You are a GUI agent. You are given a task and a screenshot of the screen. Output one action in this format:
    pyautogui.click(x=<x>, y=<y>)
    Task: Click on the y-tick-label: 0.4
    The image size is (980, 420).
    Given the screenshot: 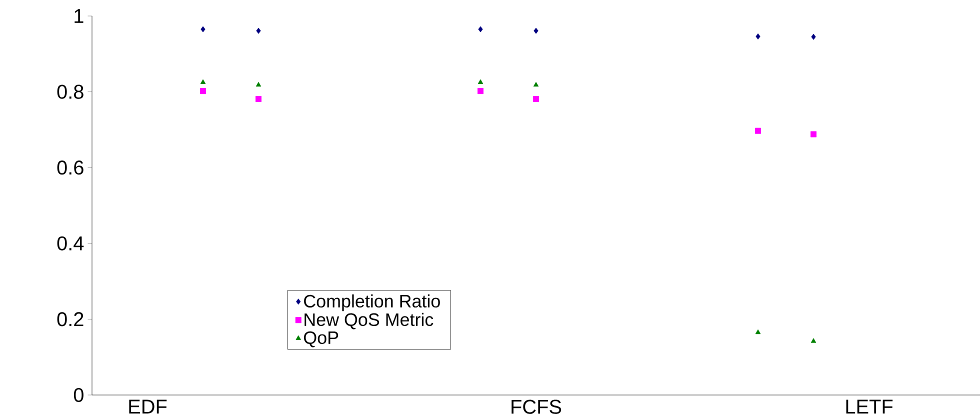 What is the action you would take?
    pyautogui.click(x=70, y=243)
    